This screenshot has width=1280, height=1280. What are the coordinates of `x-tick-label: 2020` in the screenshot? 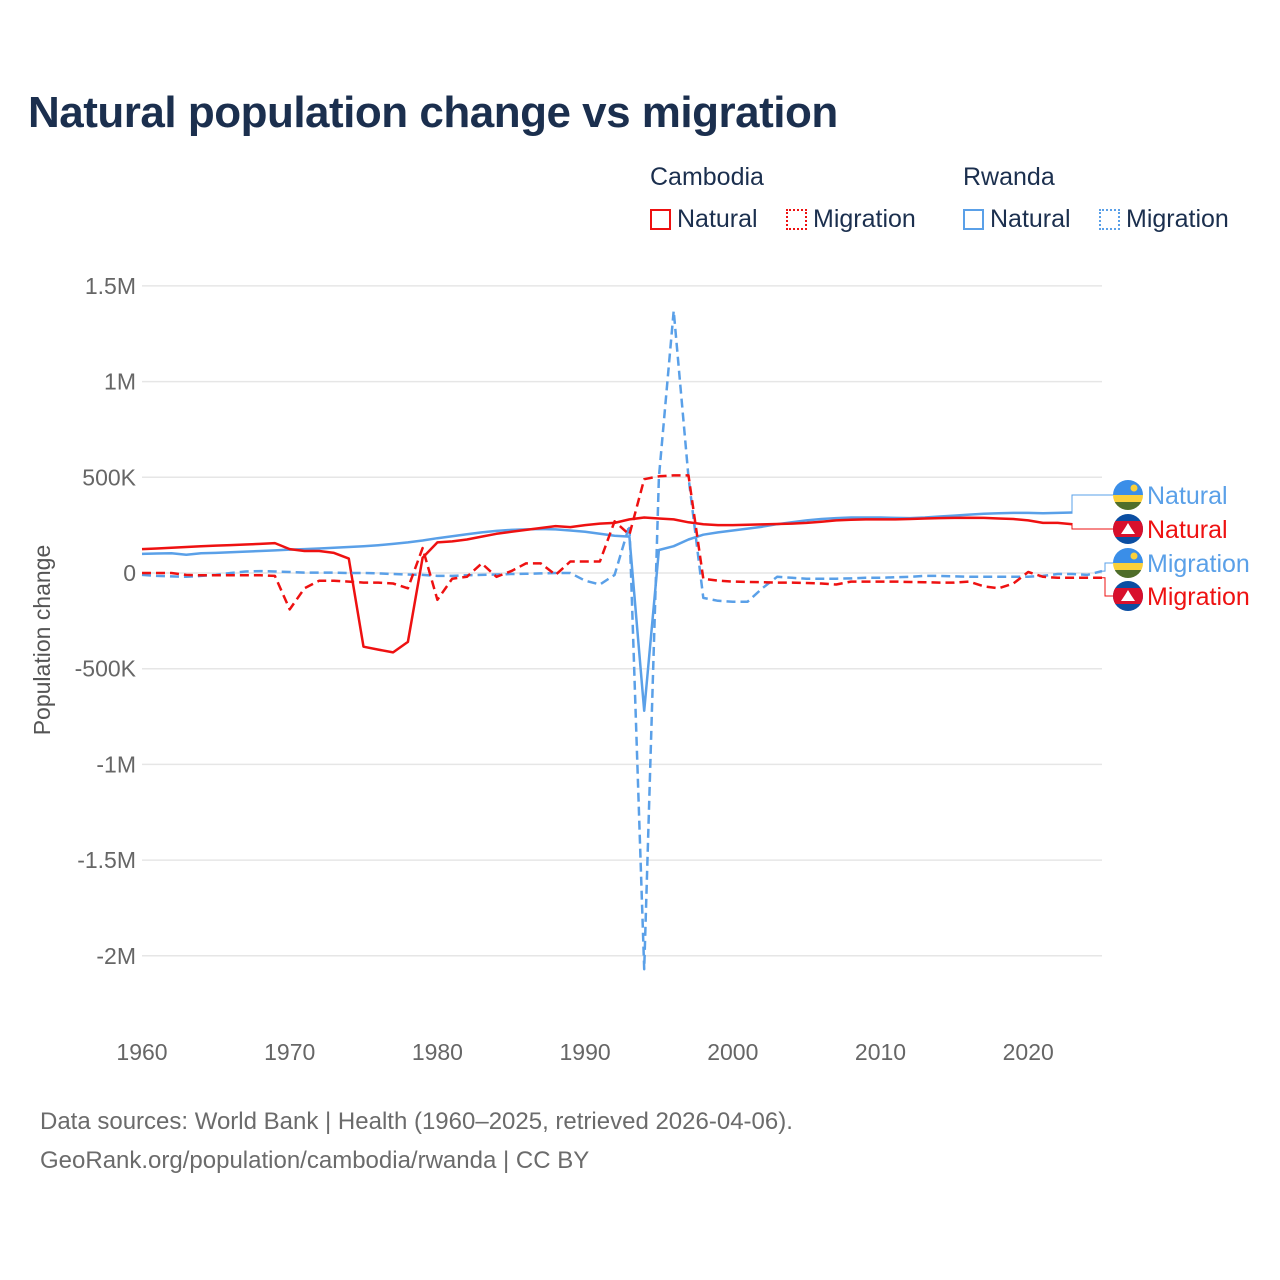 It's located at (1028, 1052).